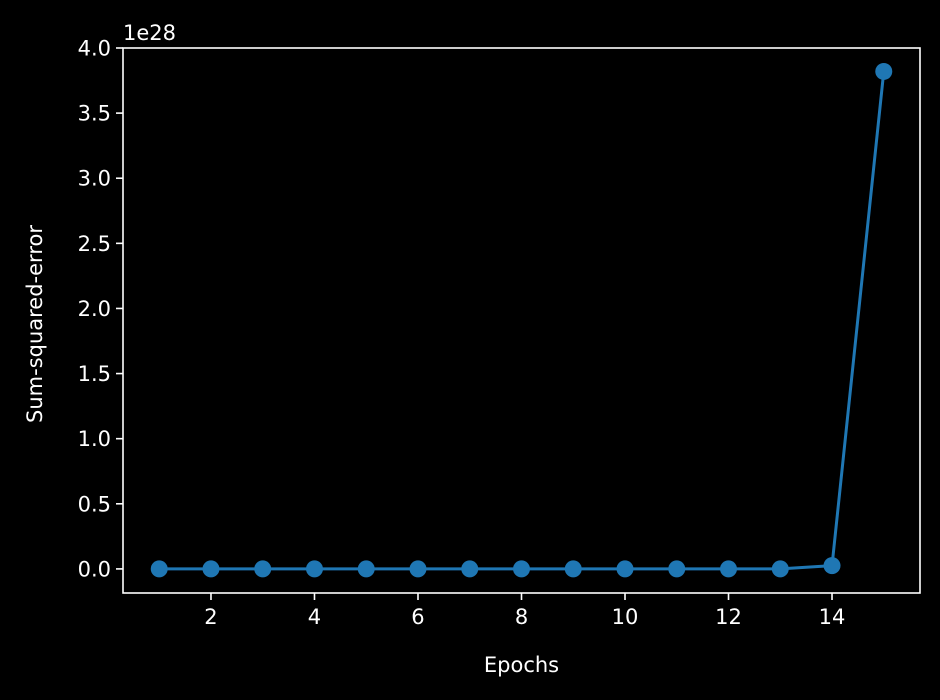 This screenshot has width=940, height=700. Describe the element at coordinates (94, 309) in the screenshot. I see `y-tick-label: 2.0` at that location.